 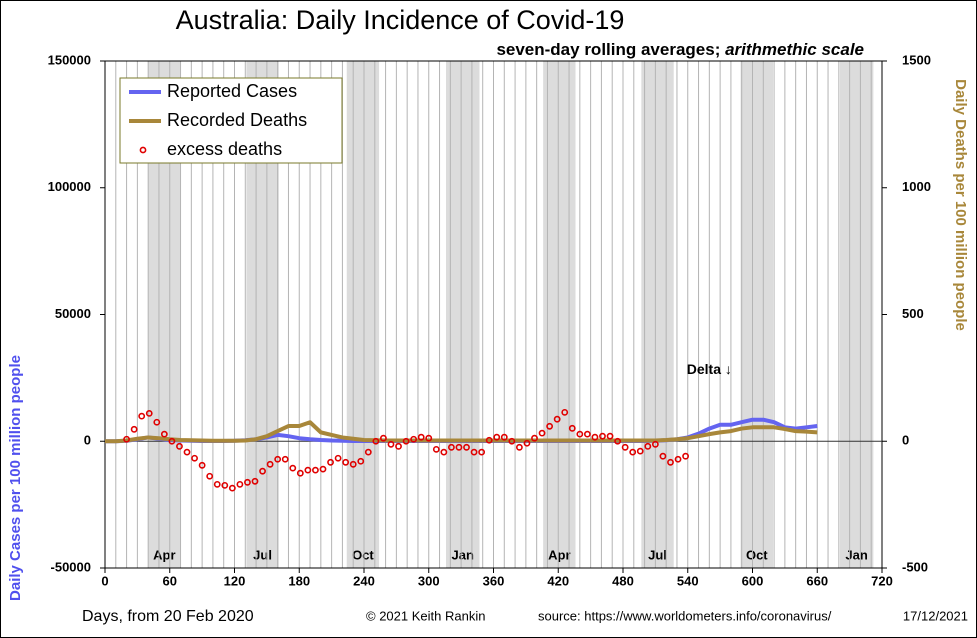 I want to click on y-tick-label: 150000, so click(x=69, y=59).